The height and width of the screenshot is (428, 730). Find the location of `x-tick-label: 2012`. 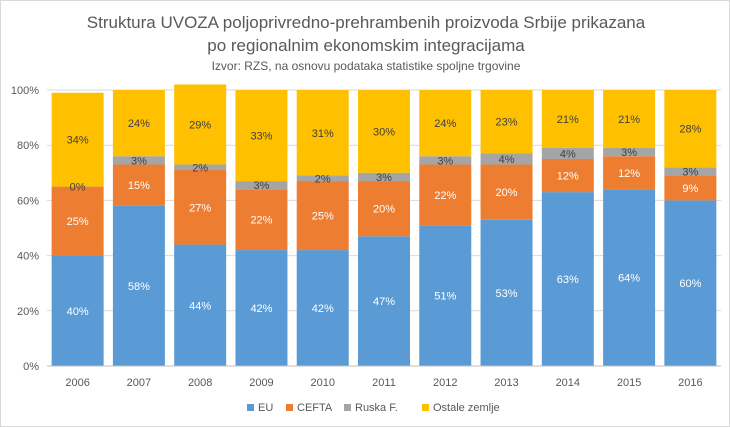

x-tick-label: 2012 is located at coordinates (445, 383).